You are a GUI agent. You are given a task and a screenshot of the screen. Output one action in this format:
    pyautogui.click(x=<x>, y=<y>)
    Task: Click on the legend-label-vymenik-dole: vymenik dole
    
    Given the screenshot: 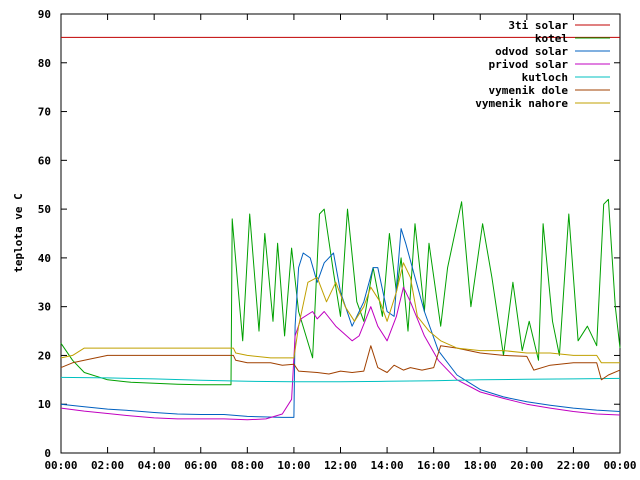 What is the action you would take?
    pyautogui.click(x=529, y=90)
    